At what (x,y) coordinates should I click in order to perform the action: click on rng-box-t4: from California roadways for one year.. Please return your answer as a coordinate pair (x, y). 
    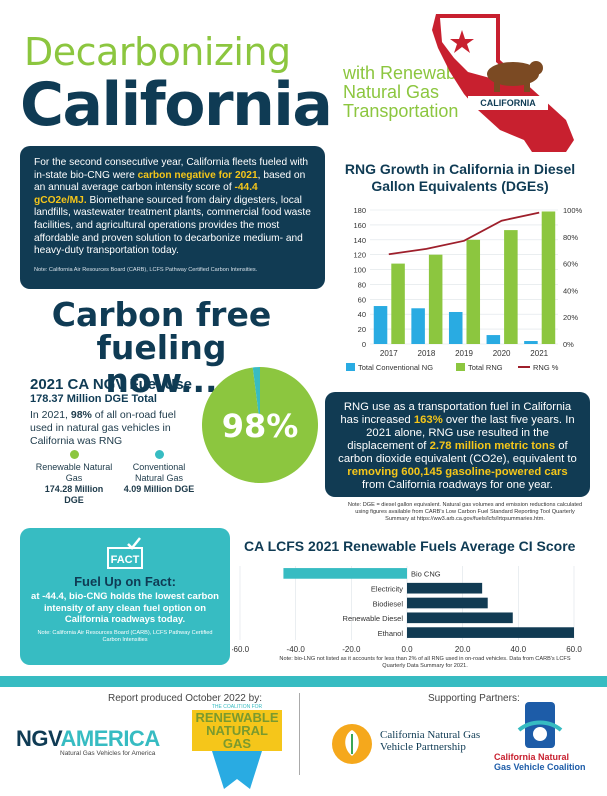
    Looking at the image, I should click on (457, 485).